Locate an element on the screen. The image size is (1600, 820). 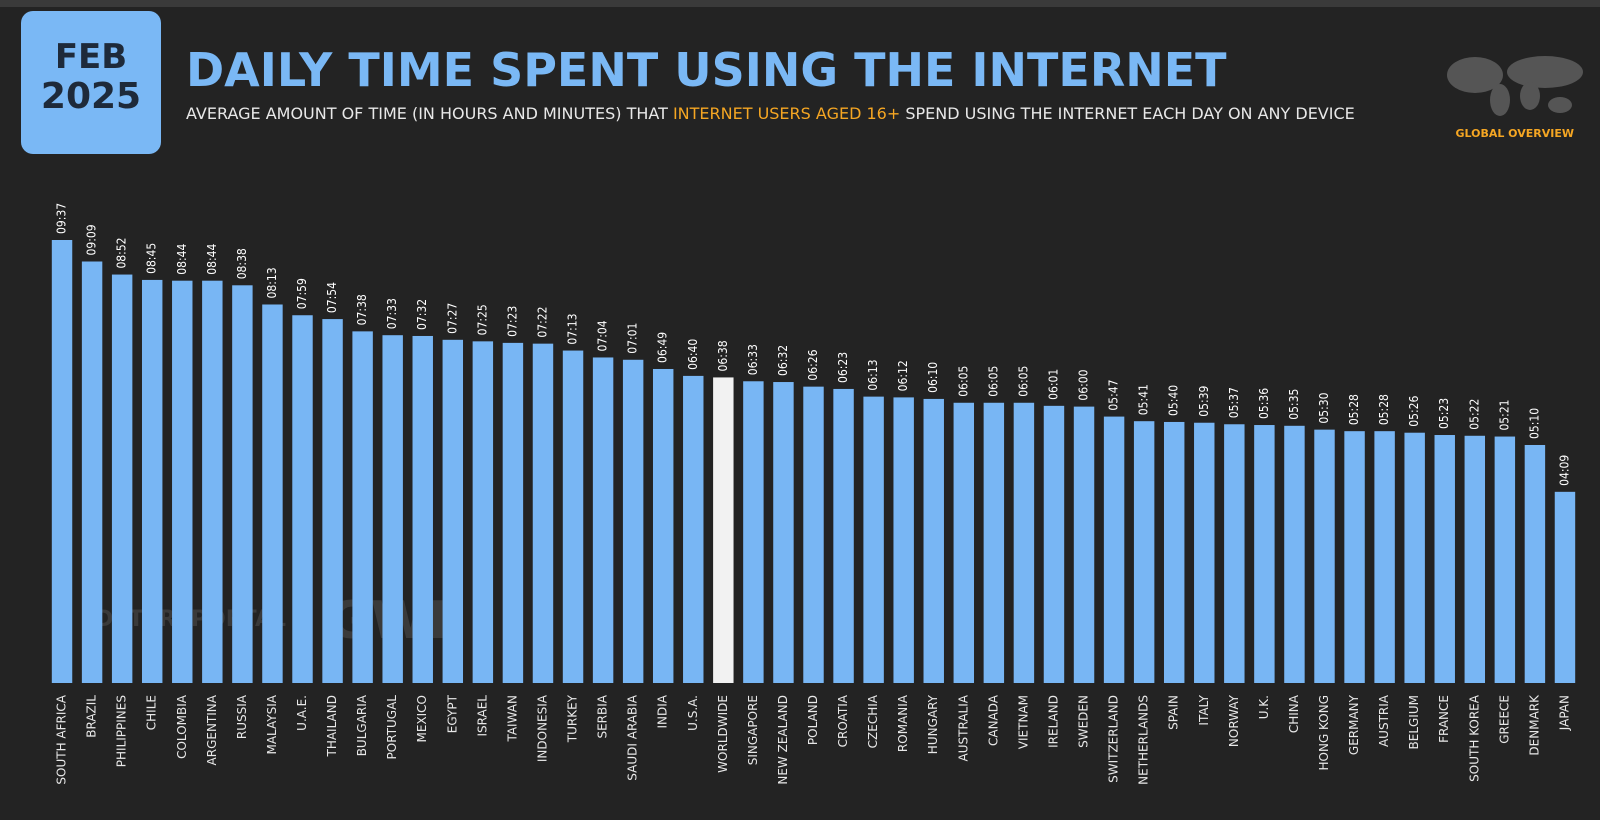
x-tick-label: COLOMBIA is located at coordinates (182, 726).